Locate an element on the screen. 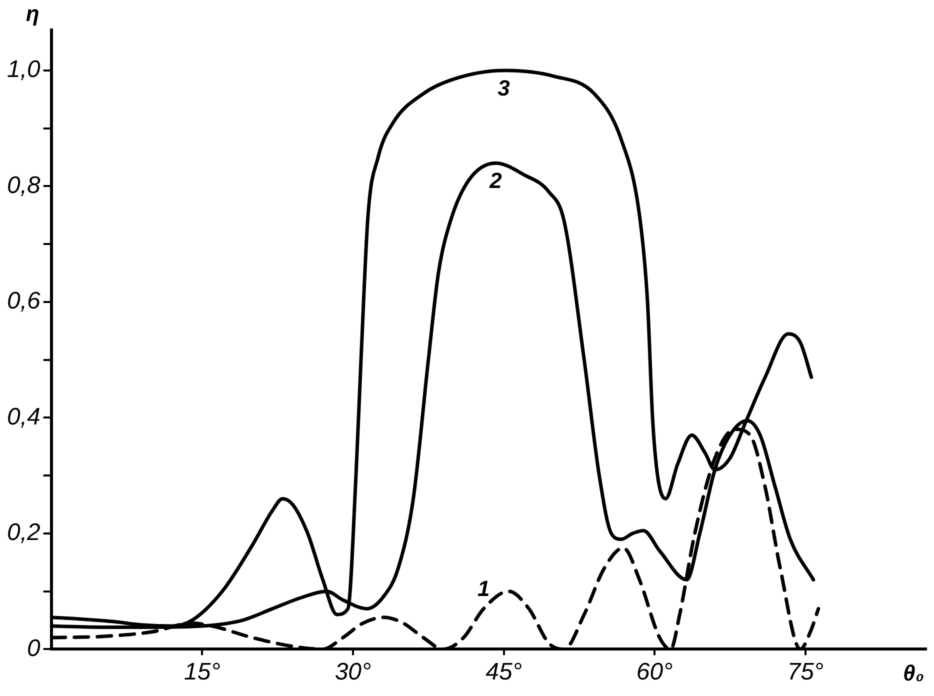  x-tick-label: 30° is located at coordinates (353, 672).